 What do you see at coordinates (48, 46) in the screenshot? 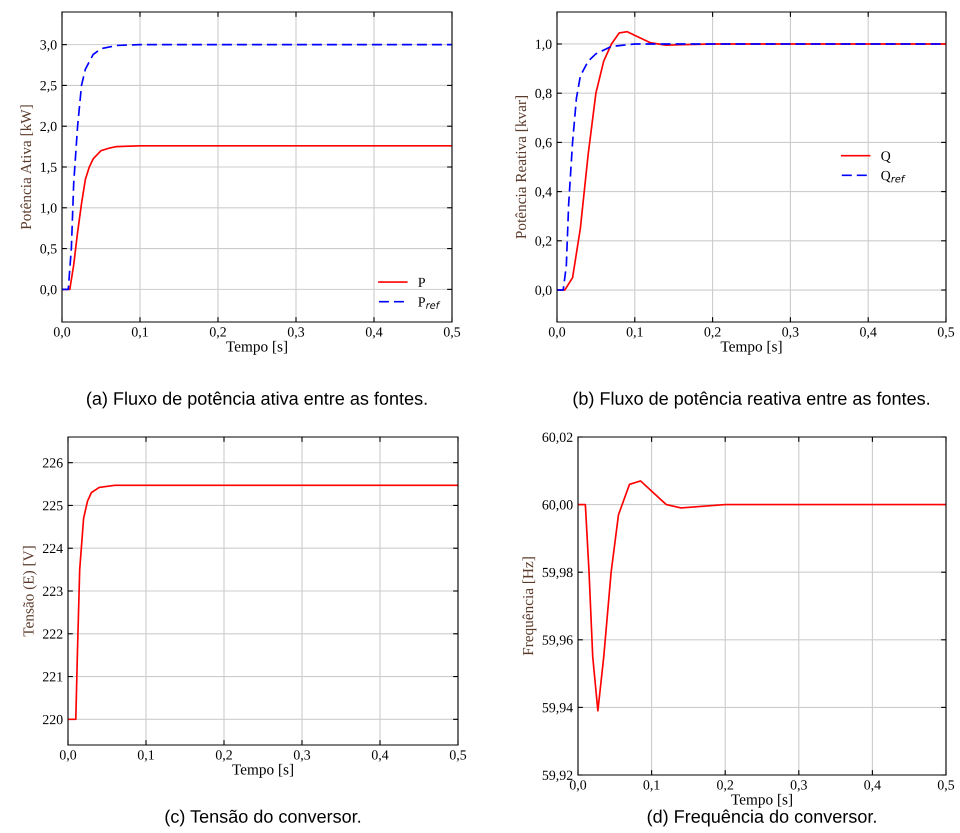
I see `y-tick-label: 3,0` at bounding box center [48, 46].